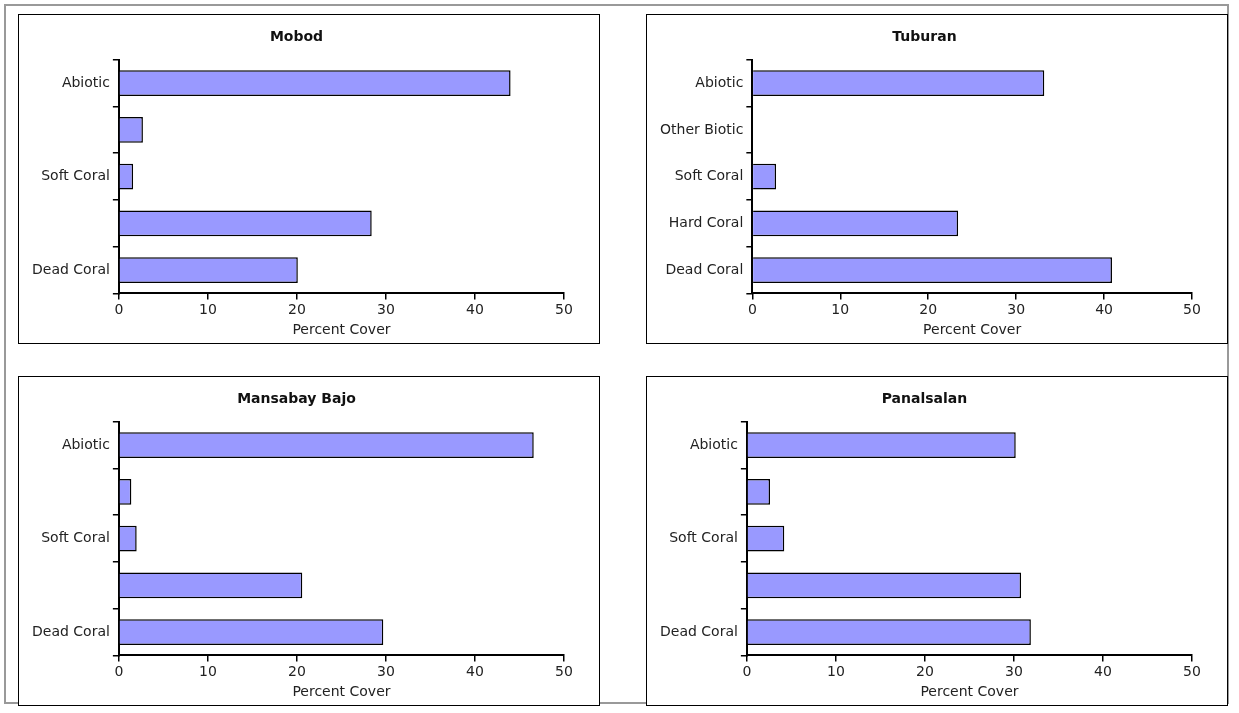 This screenshot has width=1239, height=713. I want to click on y-tick-label: Hard Coral, so click(706, 221).